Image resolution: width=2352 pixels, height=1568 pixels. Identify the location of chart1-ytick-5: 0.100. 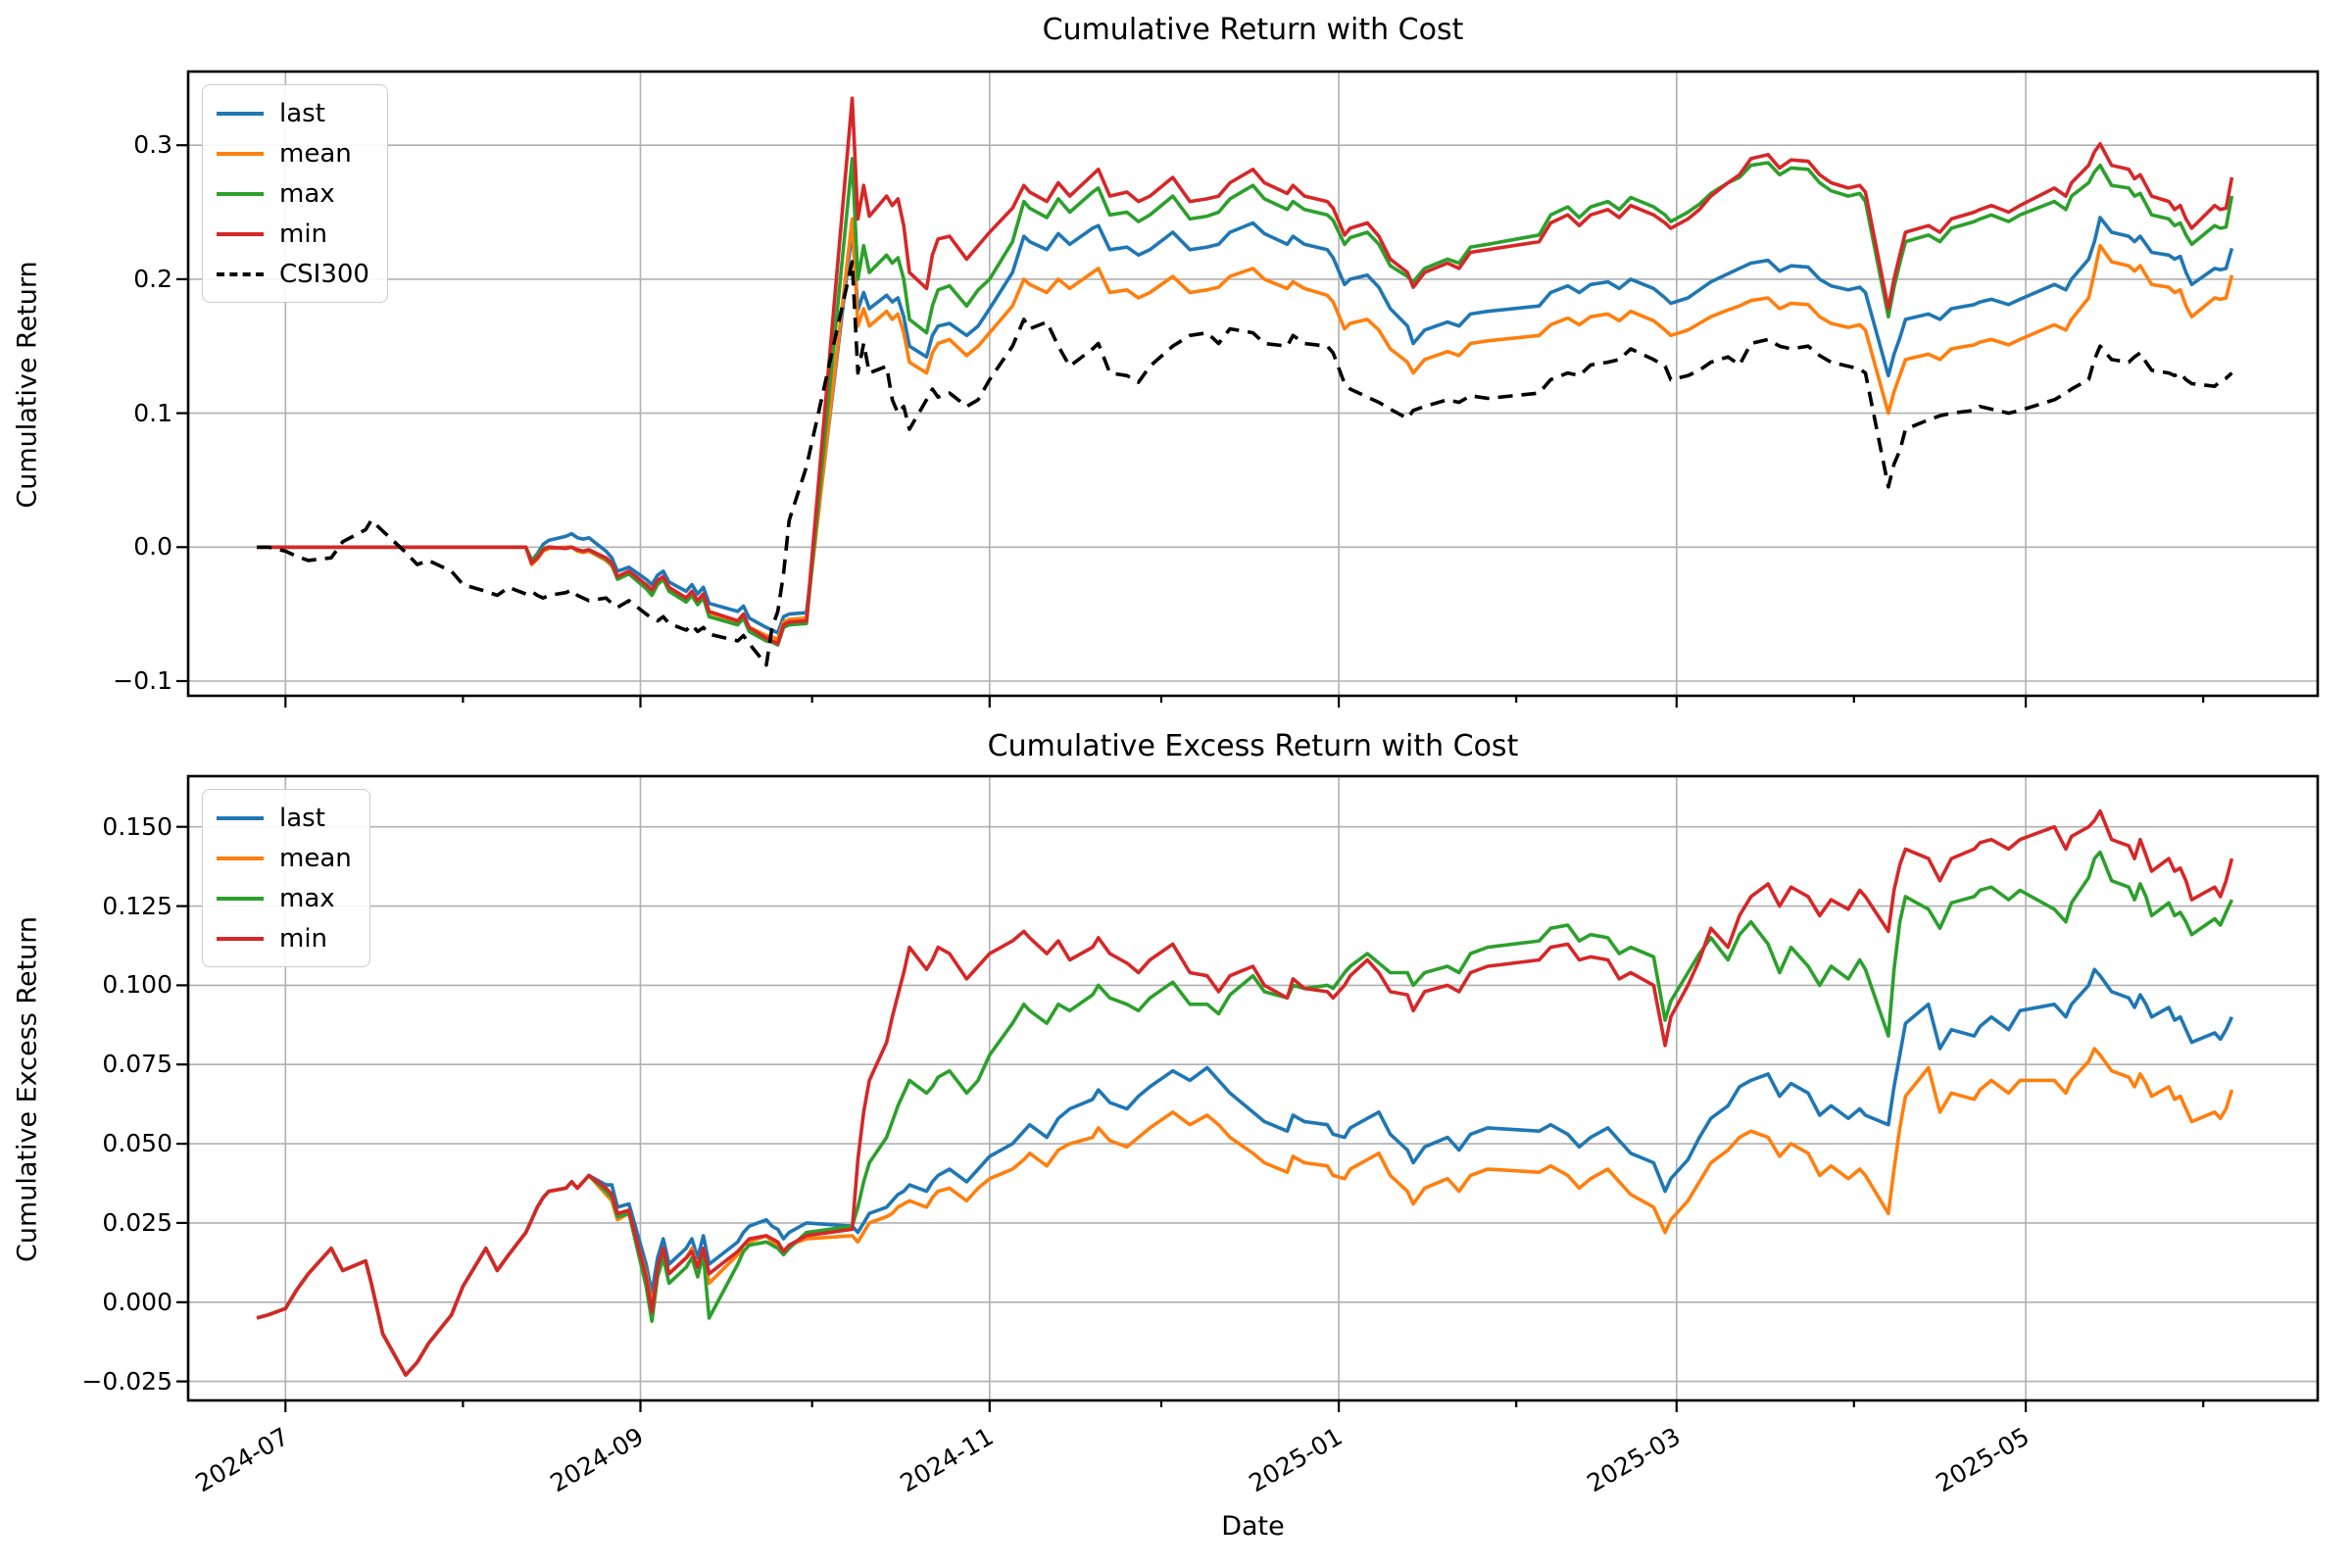
(137, 985).